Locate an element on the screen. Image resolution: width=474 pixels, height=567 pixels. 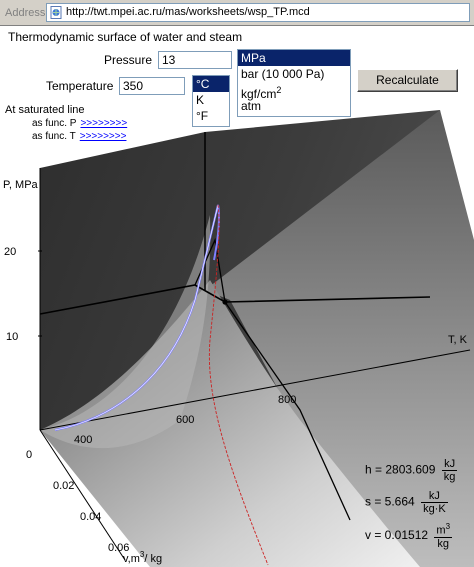
temperature-input is located at coordinates (152, 86).